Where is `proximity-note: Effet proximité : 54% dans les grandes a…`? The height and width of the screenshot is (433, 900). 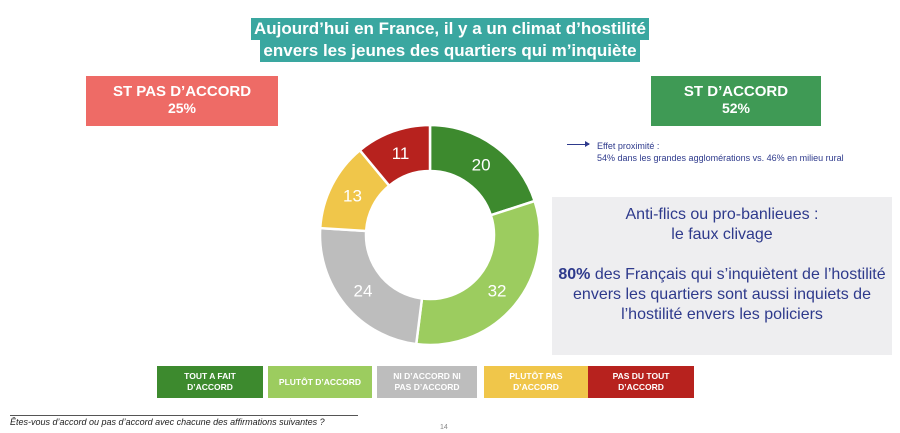 proximity-note: Effet proximité : 54% dans les grandes a… is located at coordinates (705, 152).